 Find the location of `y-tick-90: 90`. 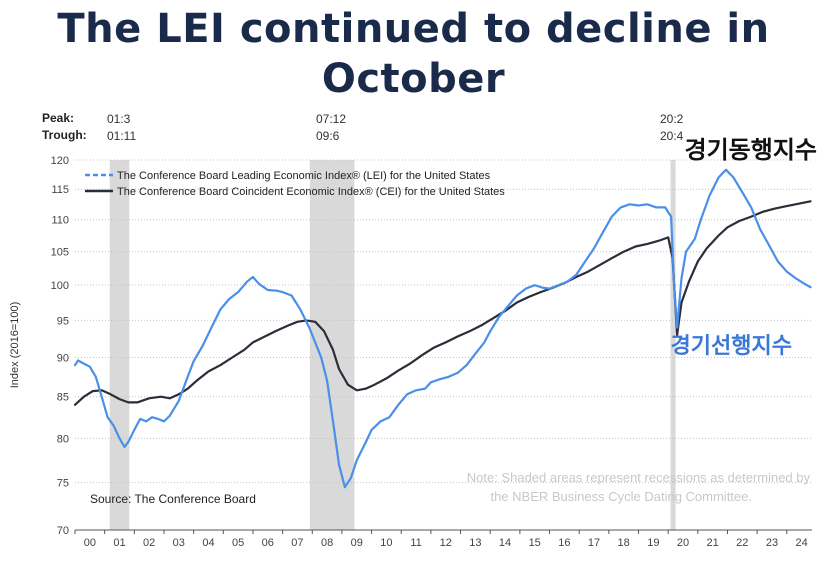

y-tick-90: 90 is located at coordinates (63, 358).